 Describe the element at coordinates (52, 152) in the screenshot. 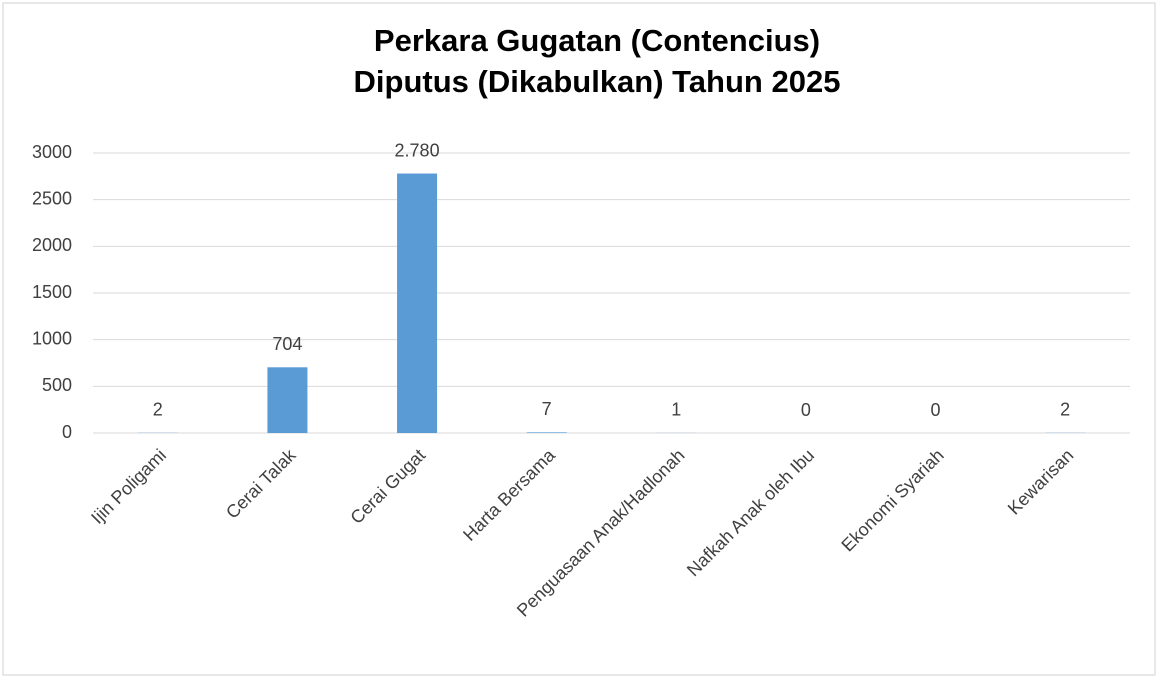

I see `y-tick-label: 3000` at that location.